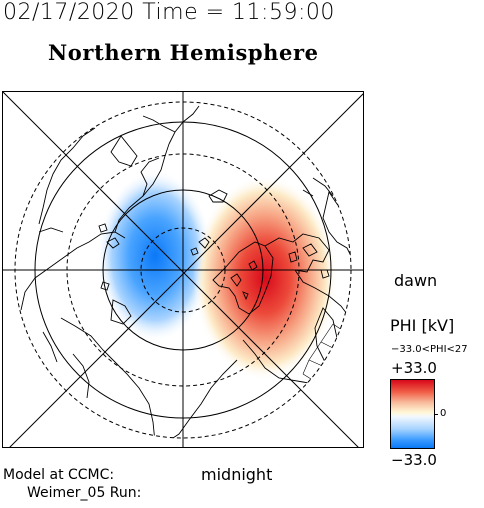 The height and width of the screenshot is (508, 484). What do you see at coordinates (169, 12) in the screenshot?
I see `date-time-header: 02/17/2020 Time = 11:59:00` at bounding box center [169, 12].